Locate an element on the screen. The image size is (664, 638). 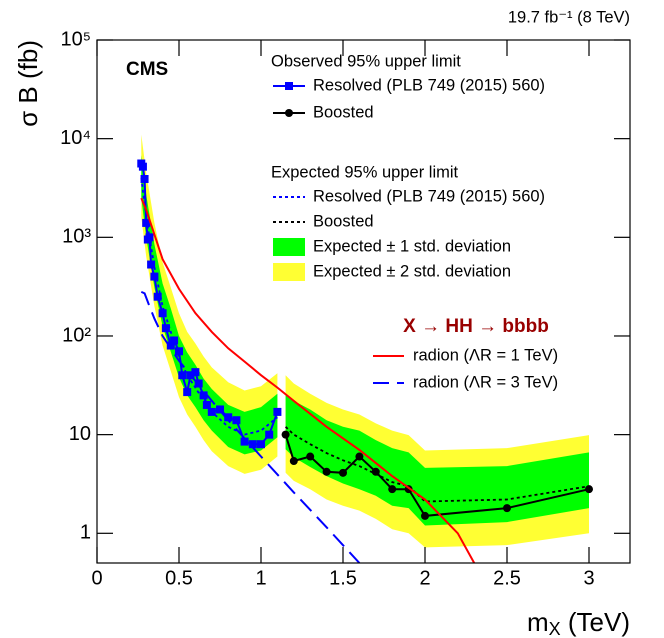
signal-title: X → HH → bbbb is located at coordinates (476, 326).